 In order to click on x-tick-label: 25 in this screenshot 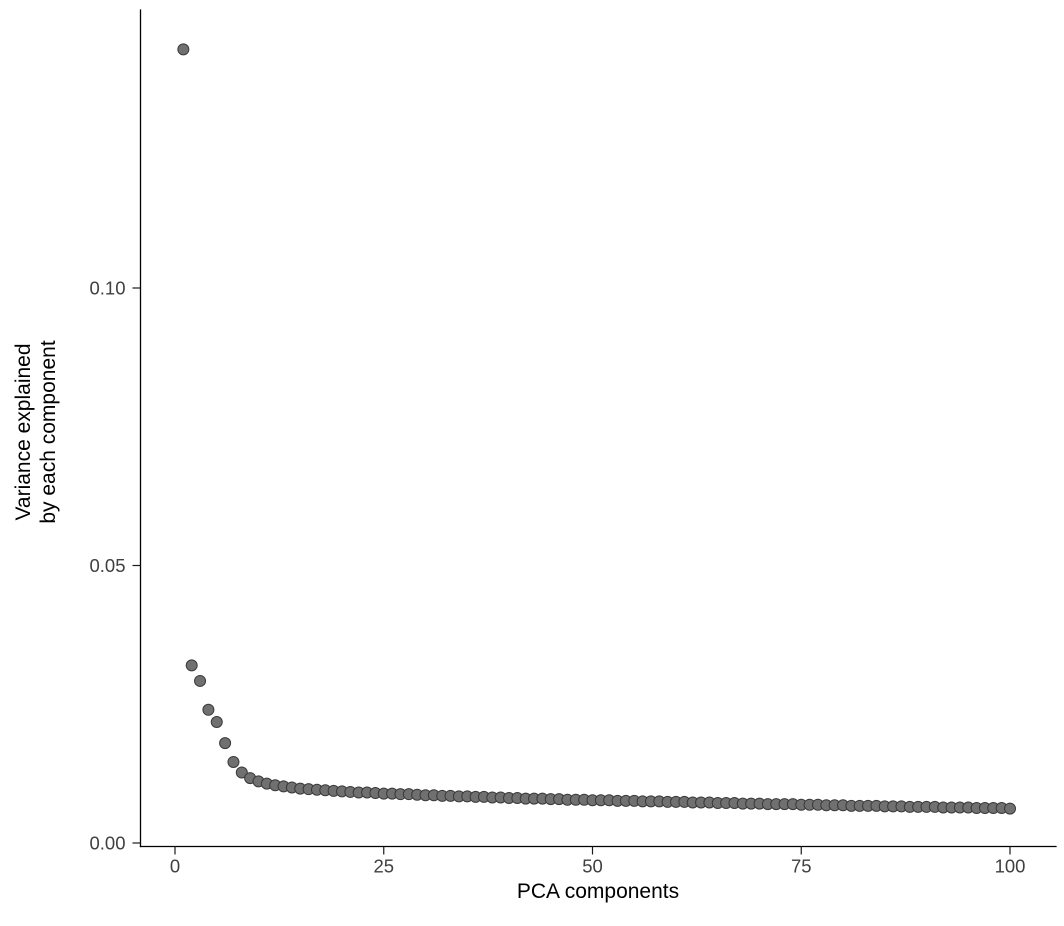, I will do `click(383, 866)`.